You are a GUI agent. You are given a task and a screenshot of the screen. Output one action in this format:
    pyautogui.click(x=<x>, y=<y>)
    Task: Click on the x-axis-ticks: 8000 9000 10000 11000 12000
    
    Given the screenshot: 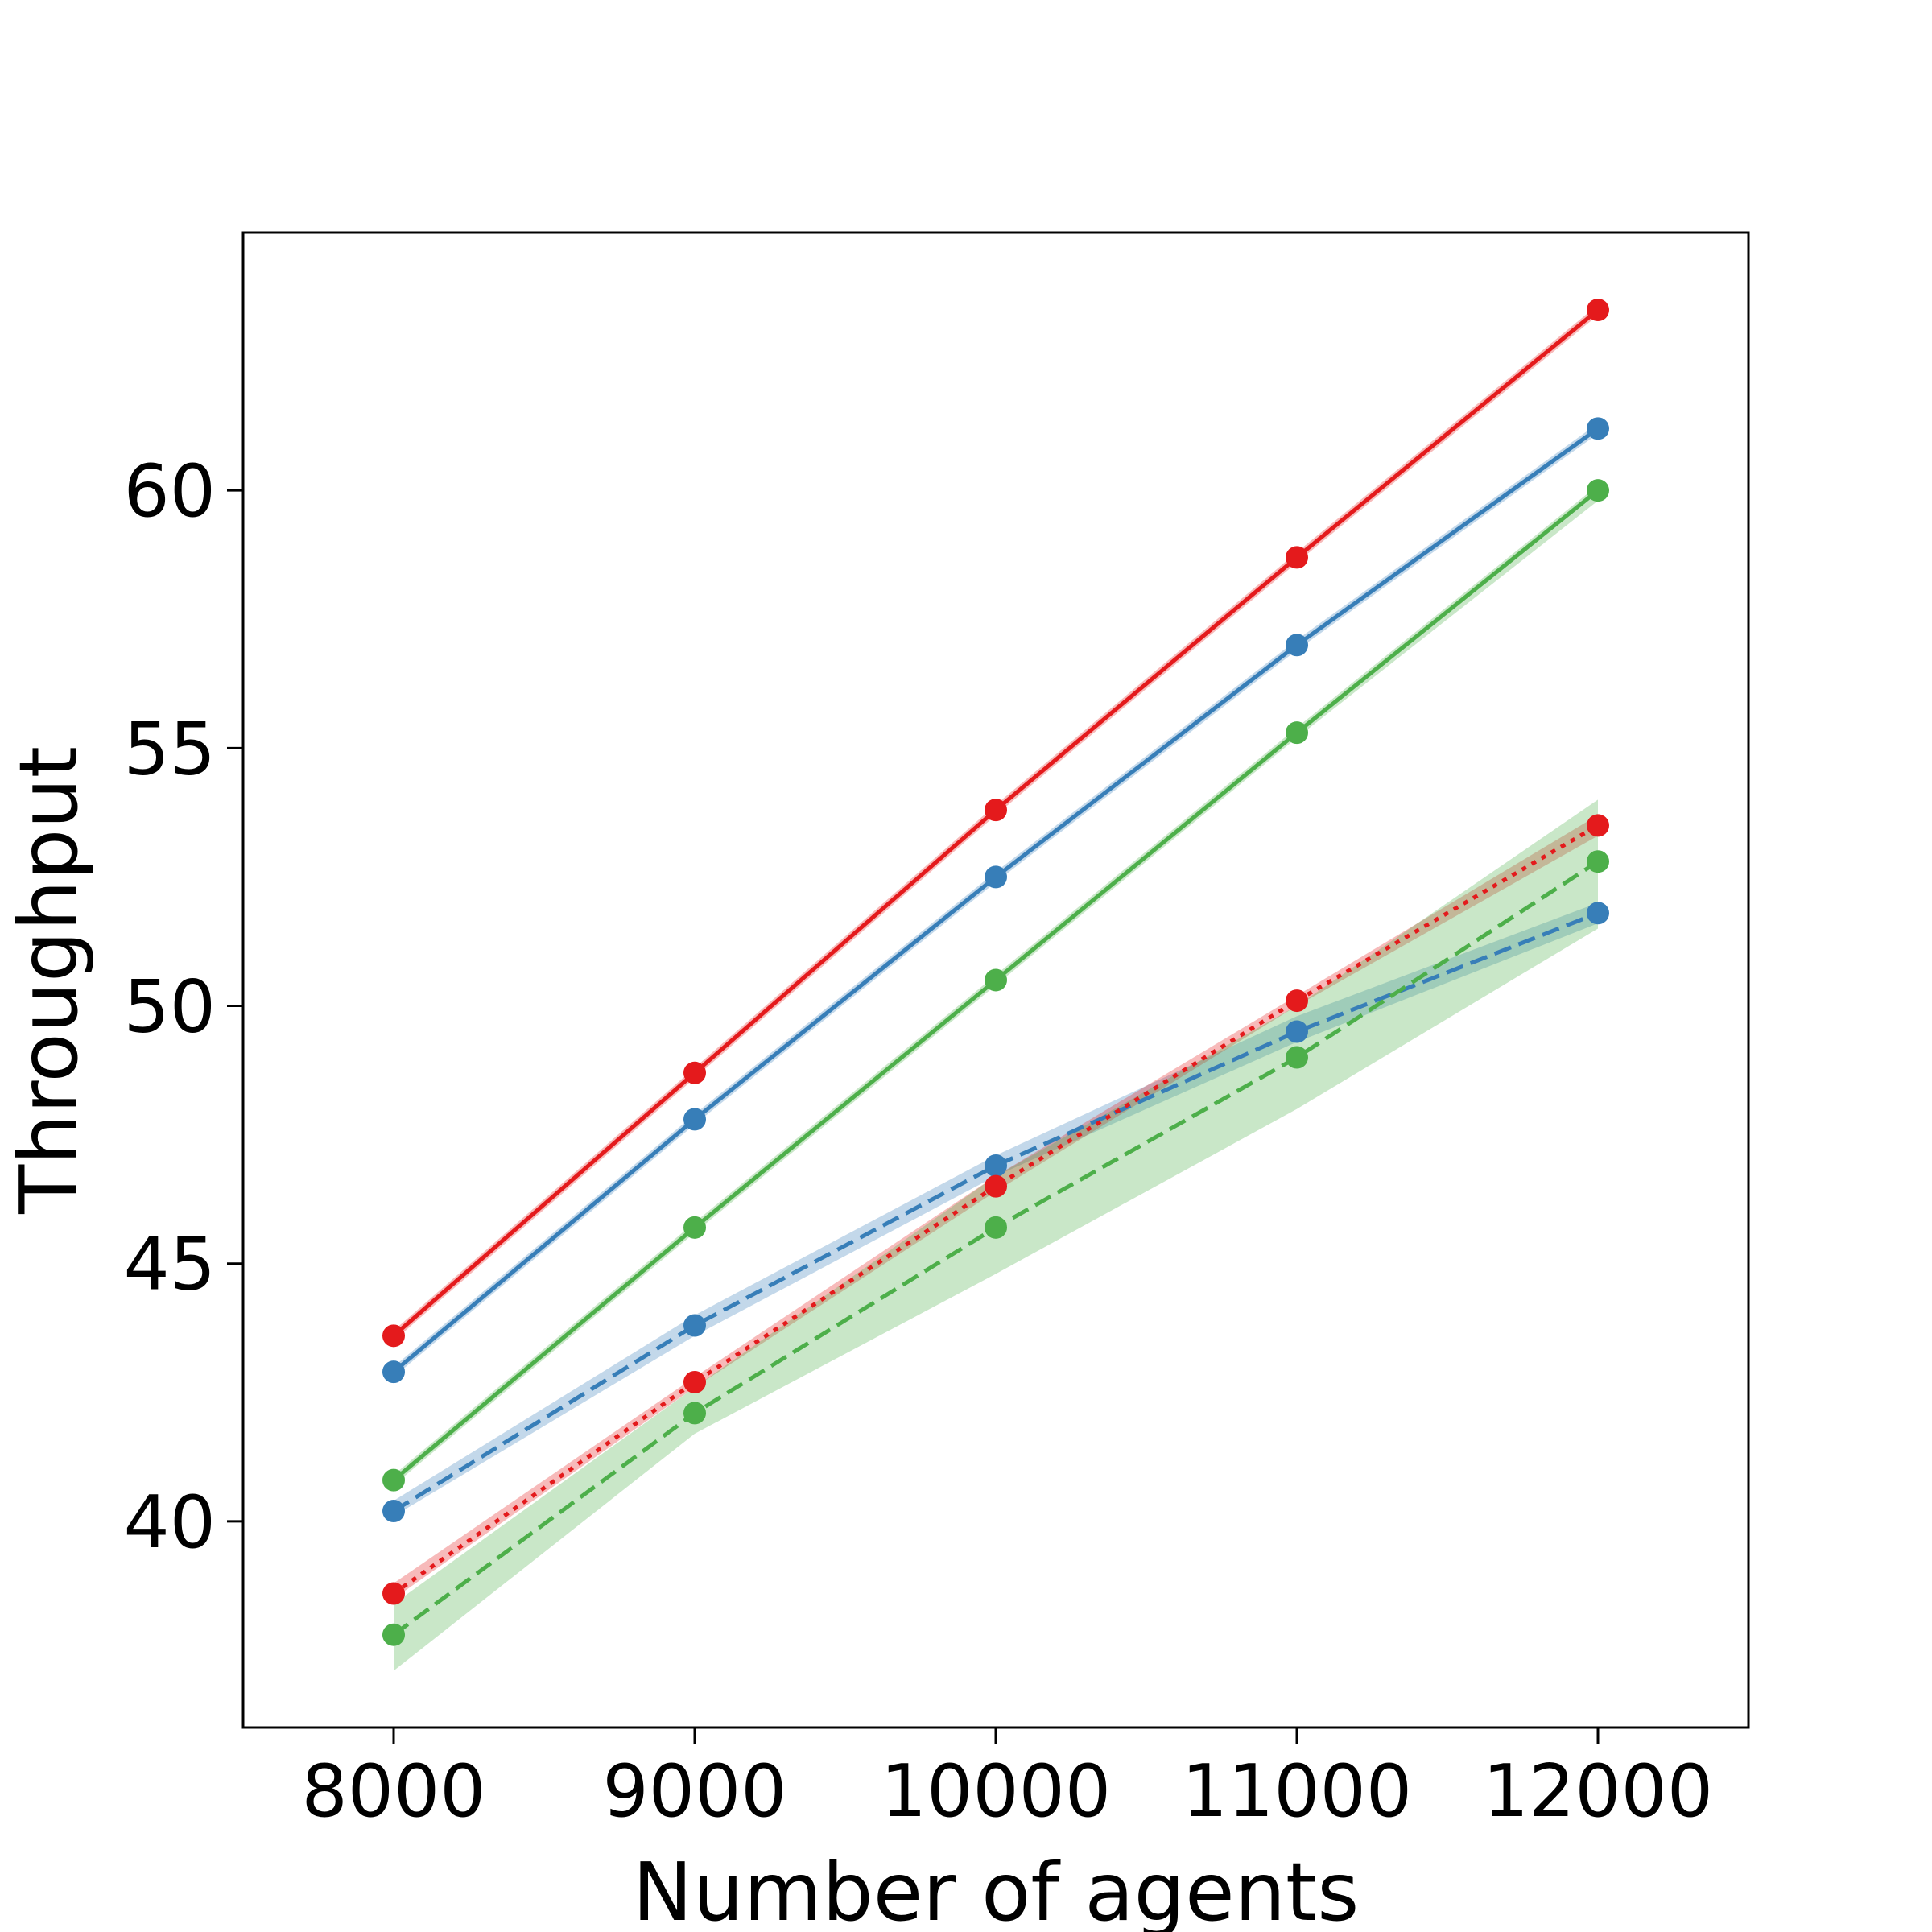 What is the action you would take?
    pyautogui.click(x=1007, y=1781)
    